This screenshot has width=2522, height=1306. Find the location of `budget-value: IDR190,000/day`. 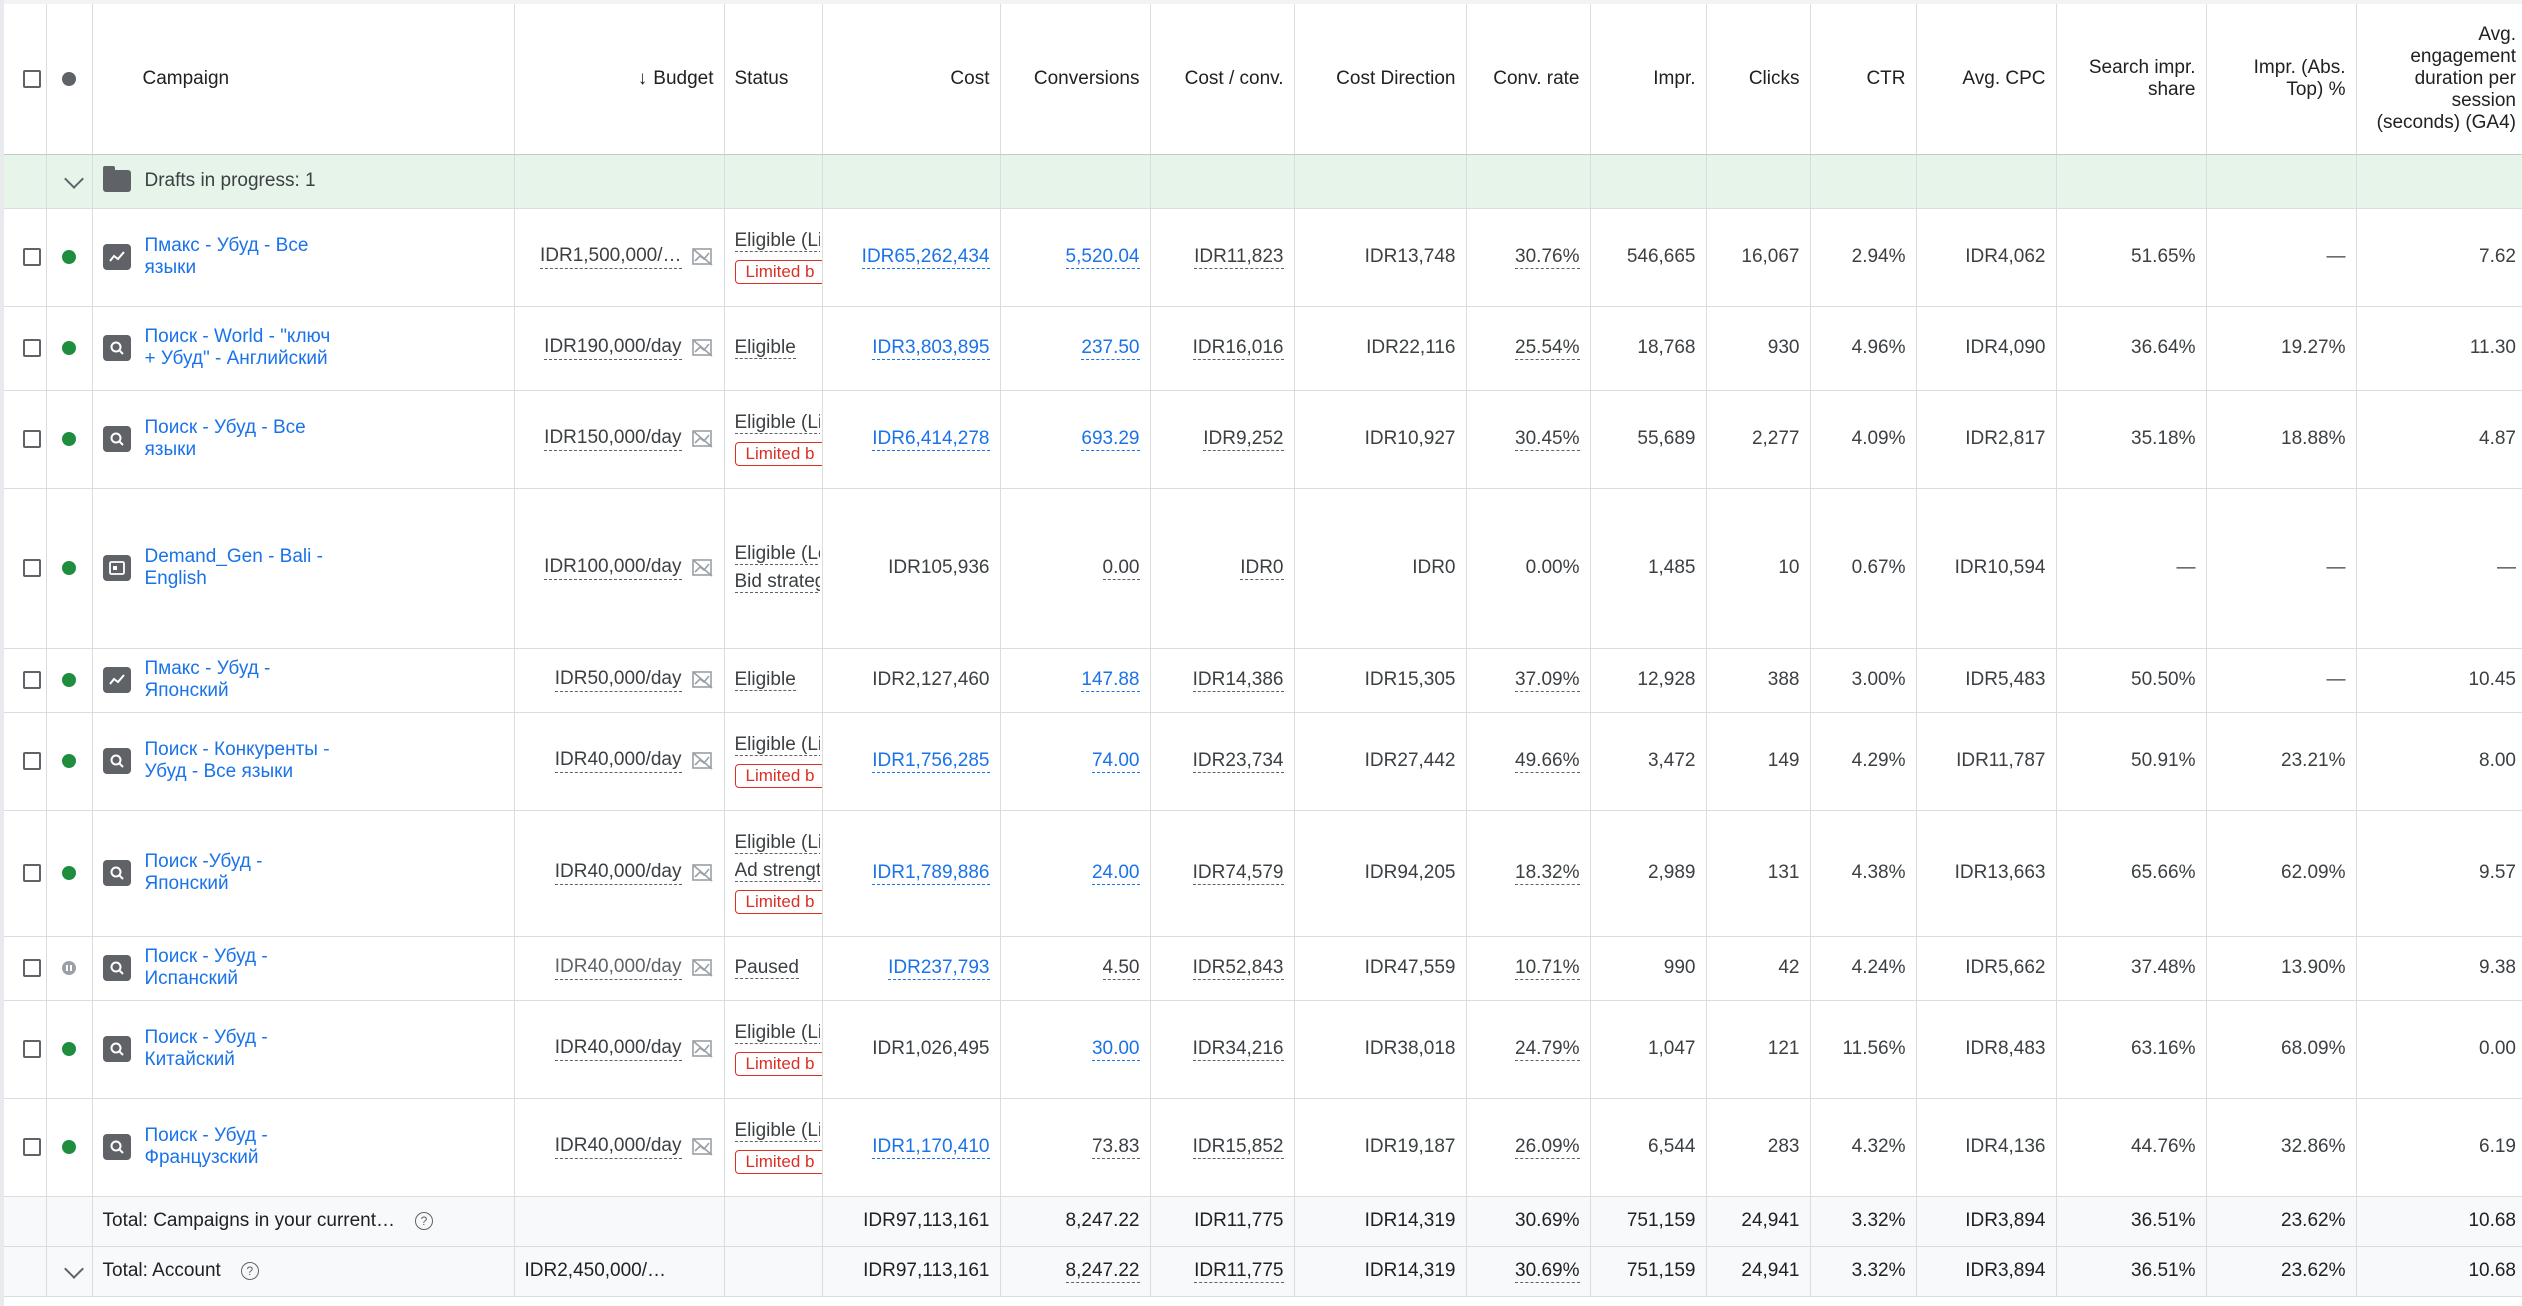

budget-value: IDR190,000/day is located at coordinates (613, 348).